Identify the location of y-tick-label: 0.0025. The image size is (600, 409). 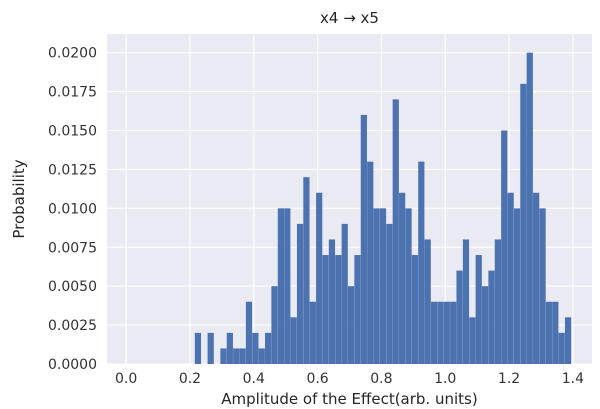
(72, 326).